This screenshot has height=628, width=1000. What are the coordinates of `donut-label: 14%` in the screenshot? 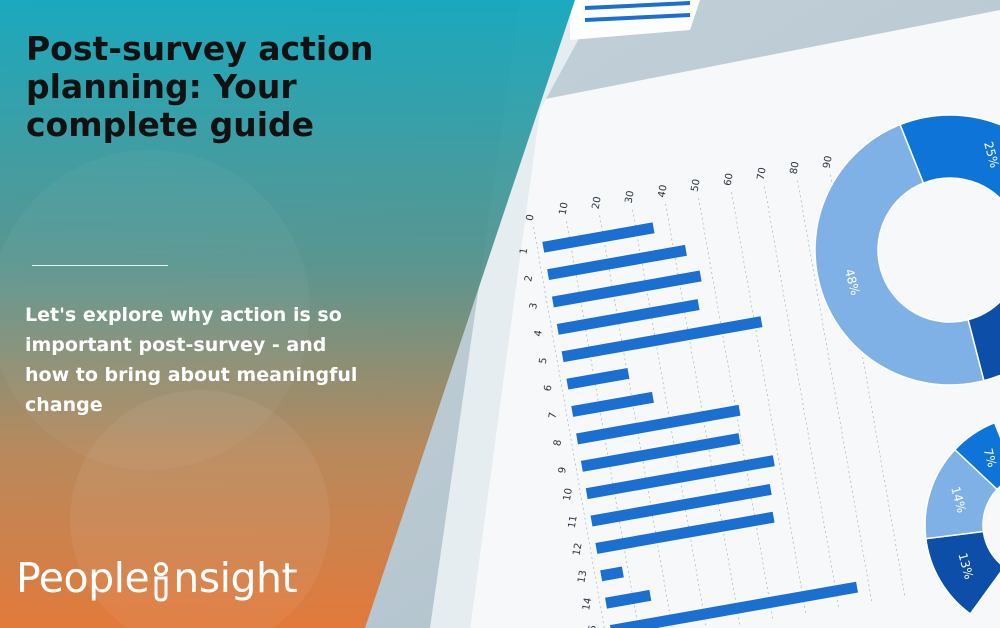 It's located at (958, 499).